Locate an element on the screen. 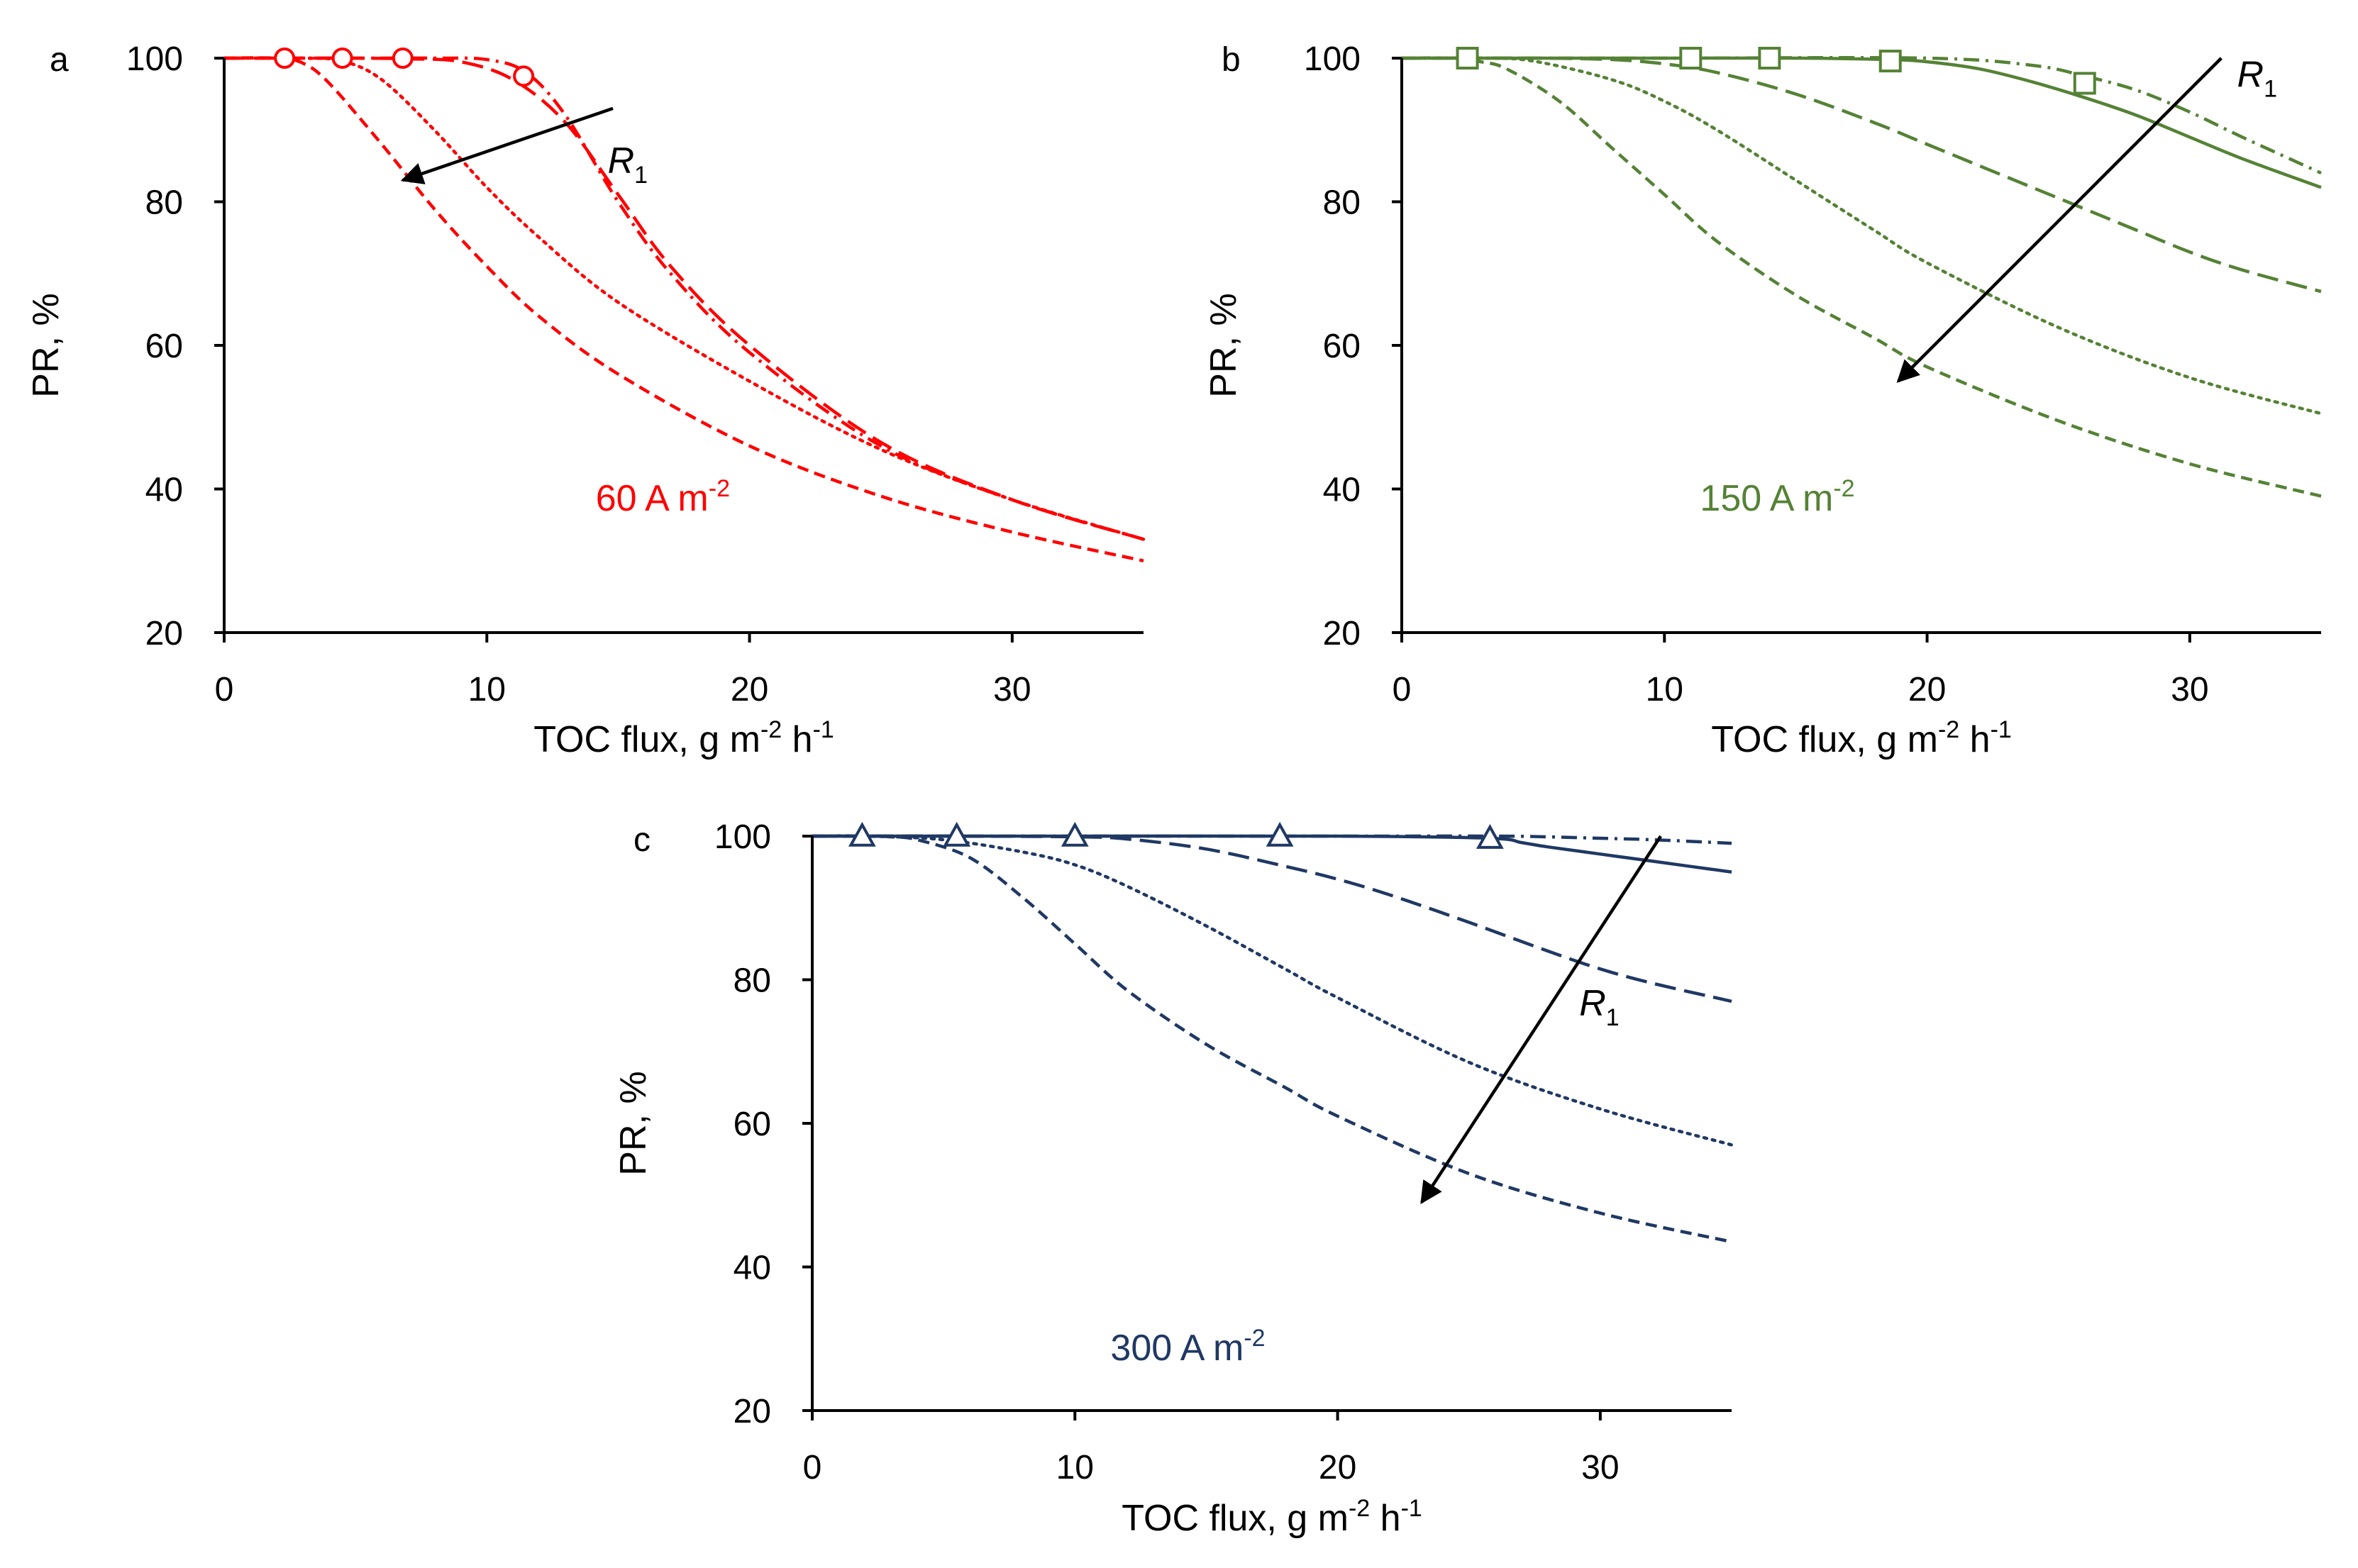  x-axis-title-c: TOC flux, g m-2 h-1 is located at coordinates (1272, 1517).